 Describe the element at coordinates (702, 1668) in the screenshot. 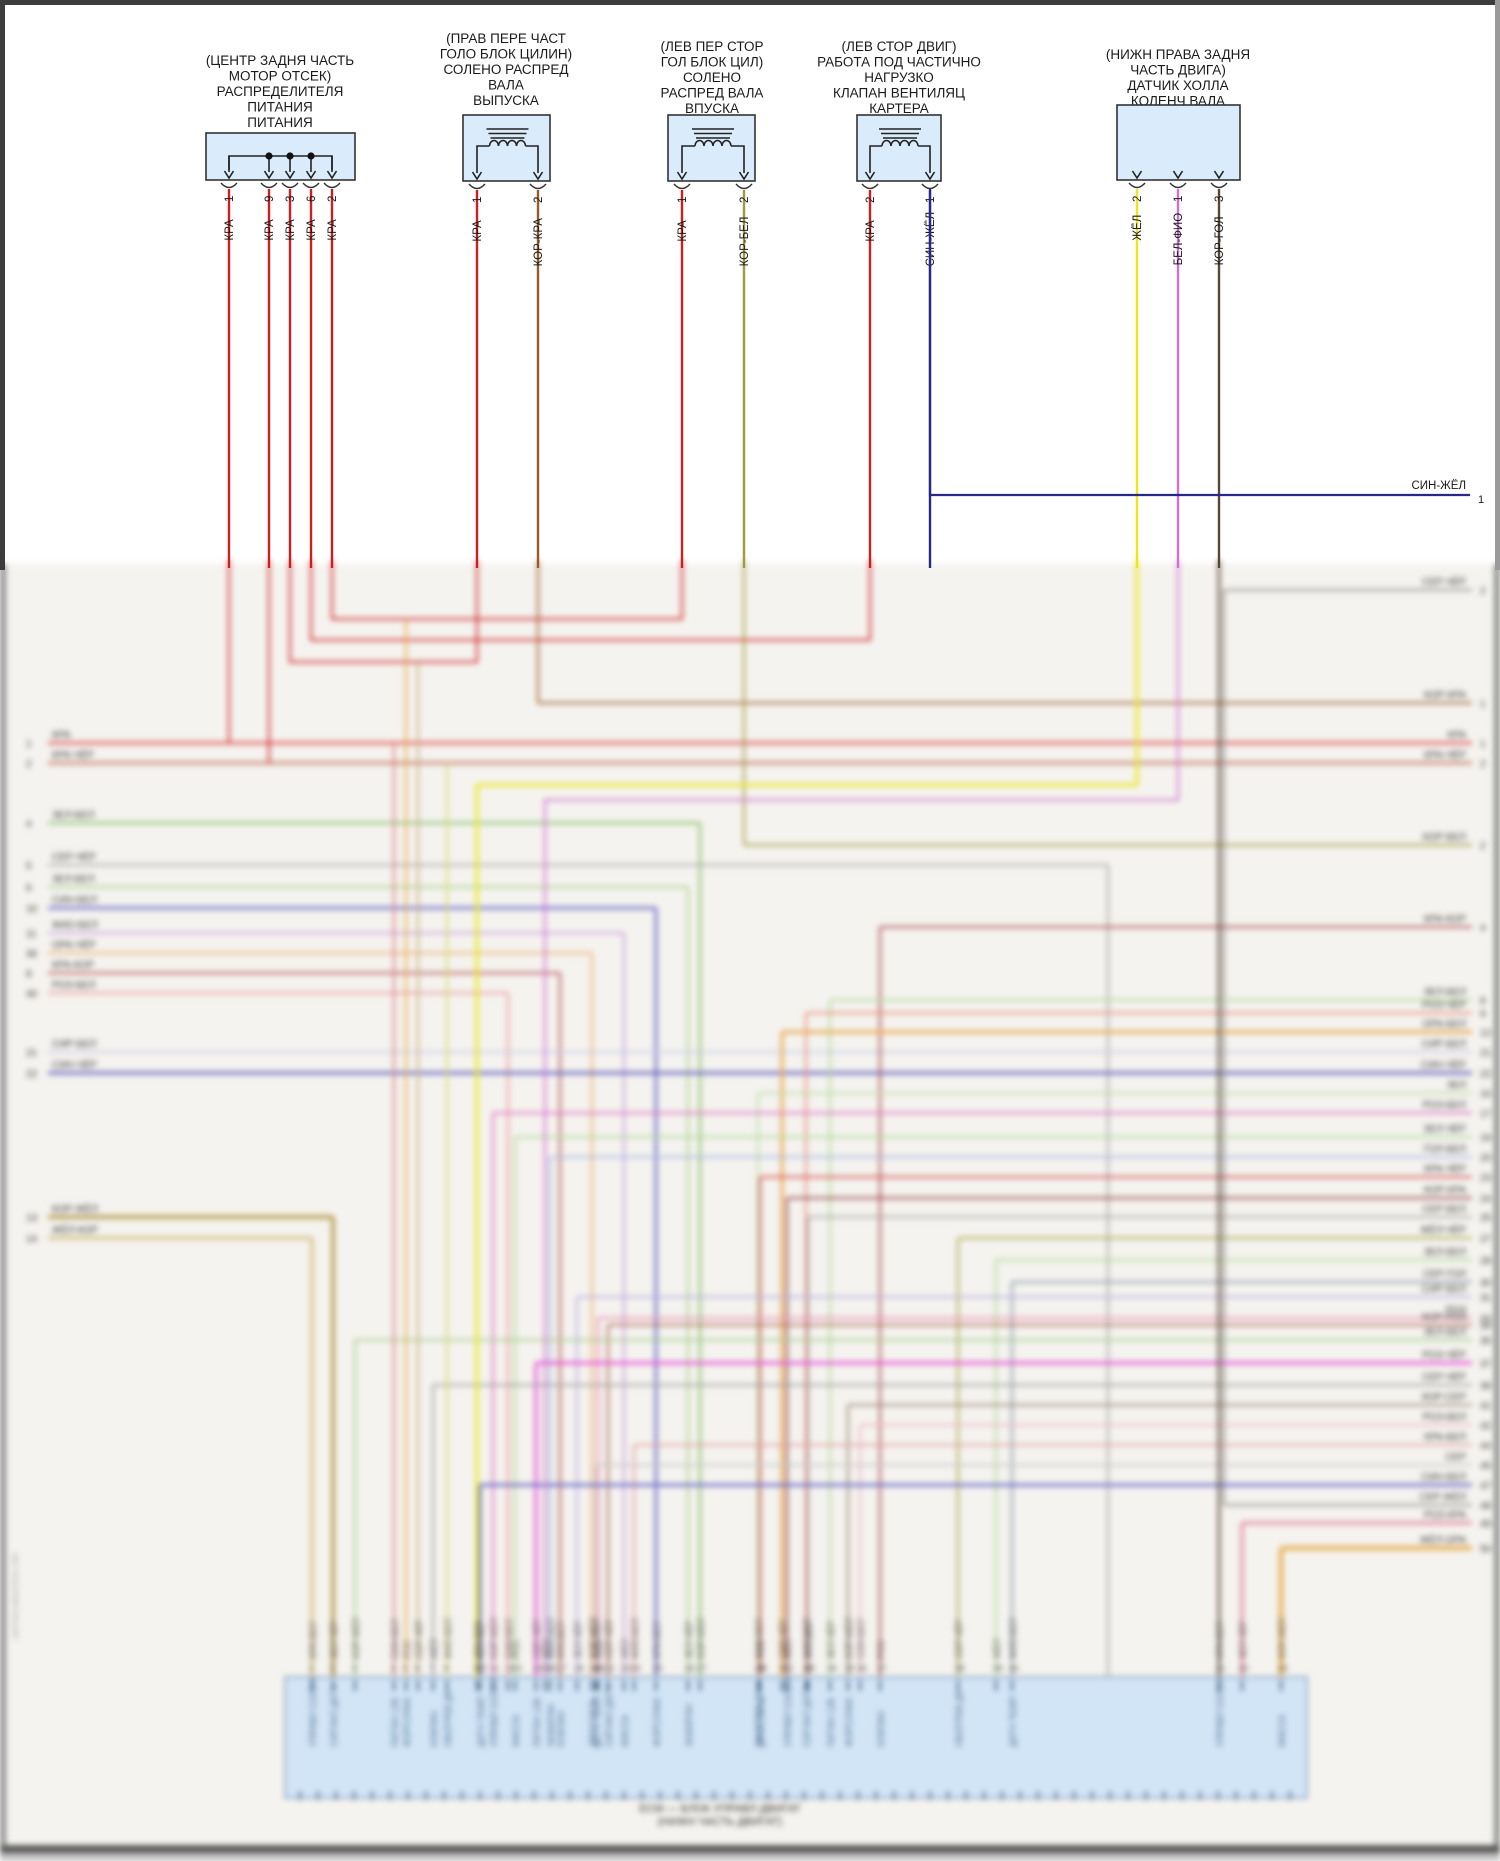

I see `connector-pin-number: 27` at that location.